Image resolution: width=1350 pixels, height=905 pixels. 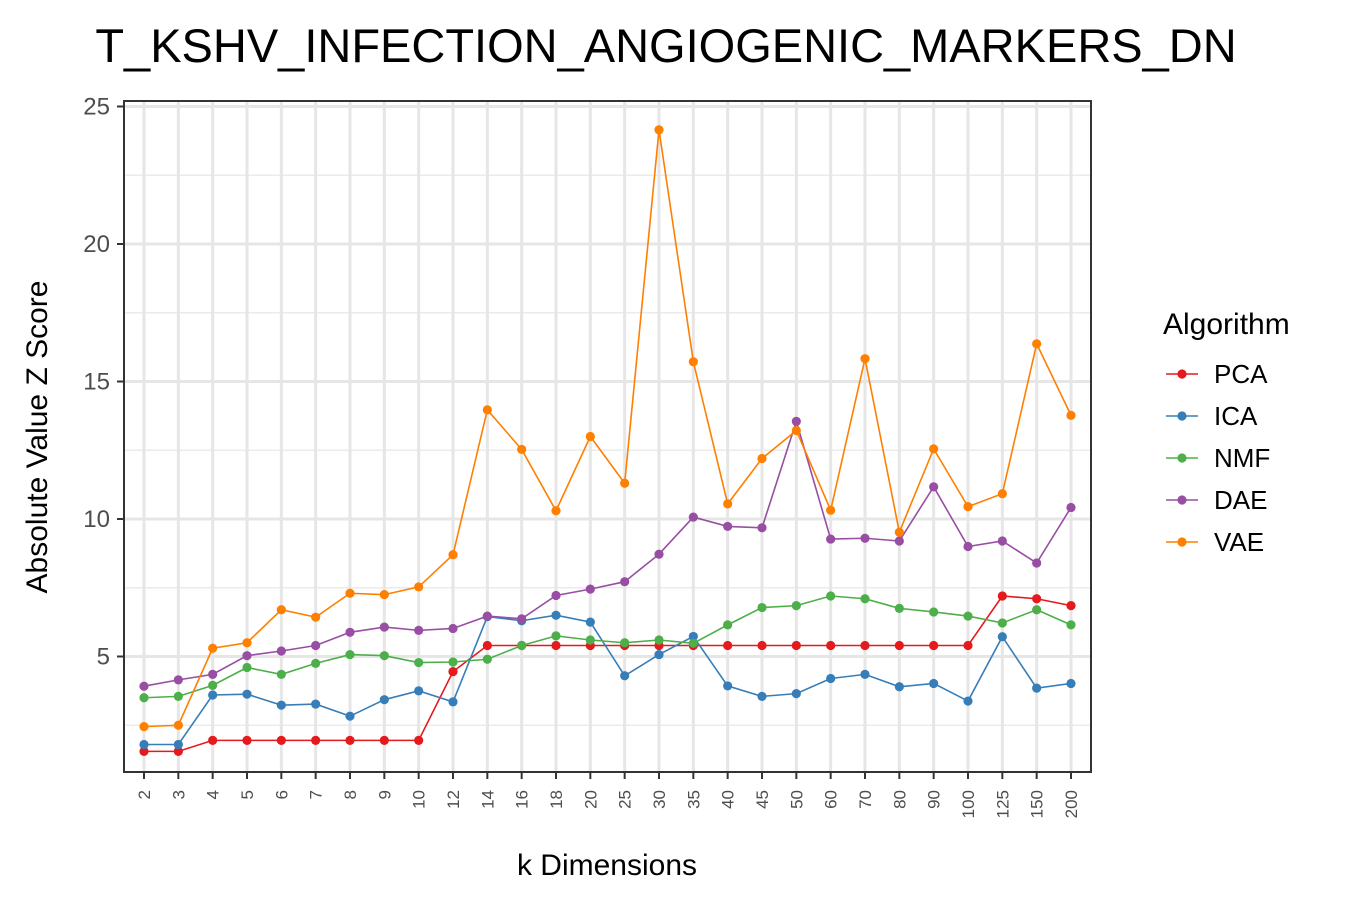 I want to click on x-tick-label: 80, so click(x=899, y=799).